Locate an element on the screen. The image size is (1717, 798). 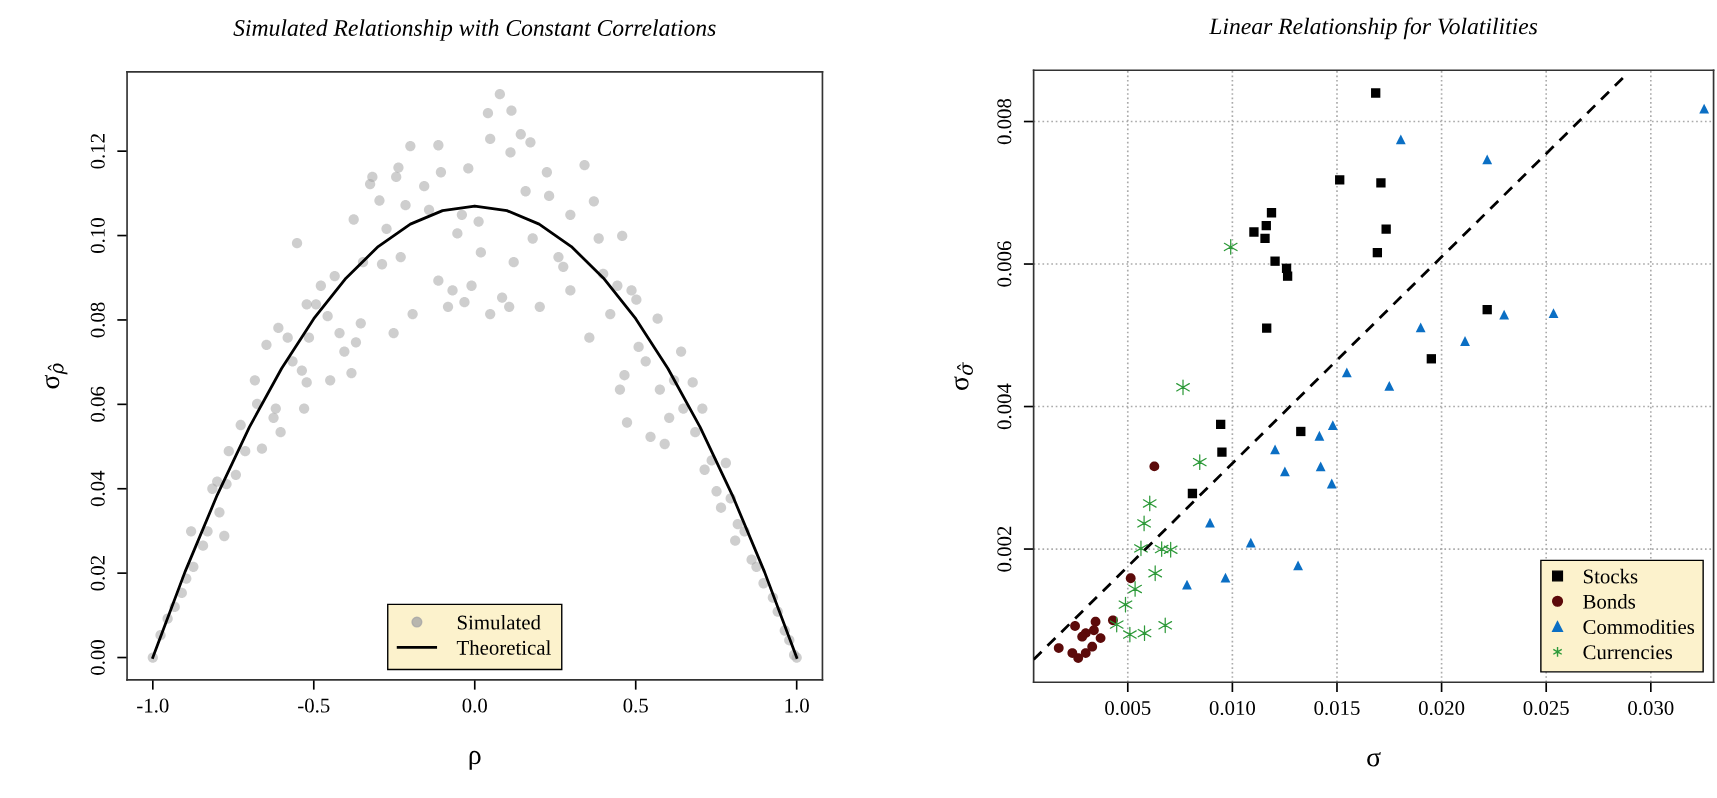
y-tick-label: 0.00 is located at coordinates (97, 657).